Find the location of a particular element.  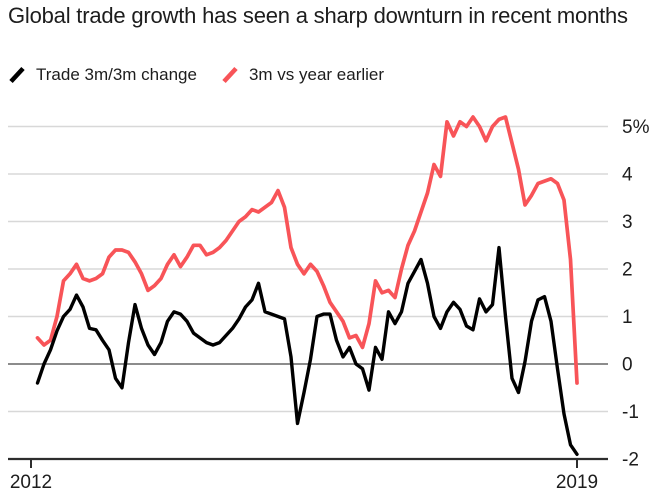

legend-item-3m-vs-year-earlier: 3m vs year earlier is located at coordinates (302, 75).